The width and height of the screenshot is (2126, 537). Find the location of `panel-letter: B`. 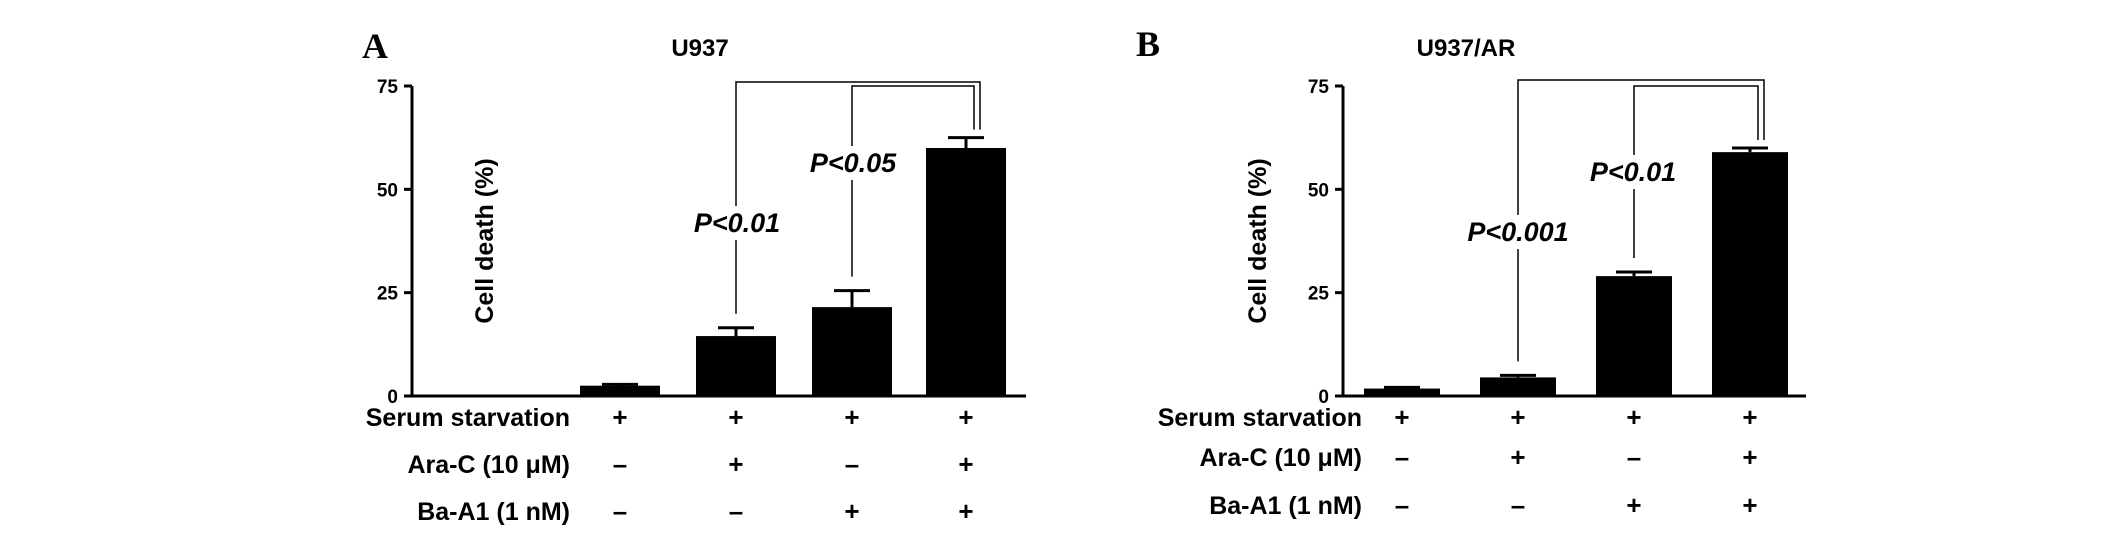

panel-letter: B is located at coordinates (1148, 44).